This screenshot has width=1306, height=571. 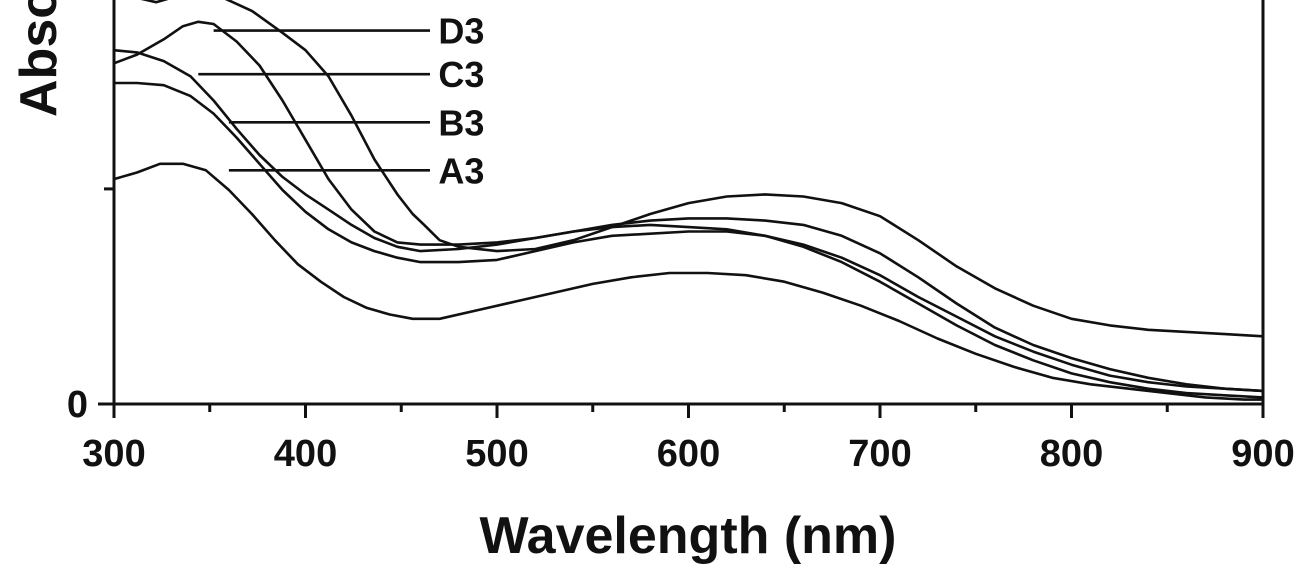 What do you see at coordinates (496, 454) in the screenshot?
I see `x-tick-label: 500` at bounding box center [496, 454].